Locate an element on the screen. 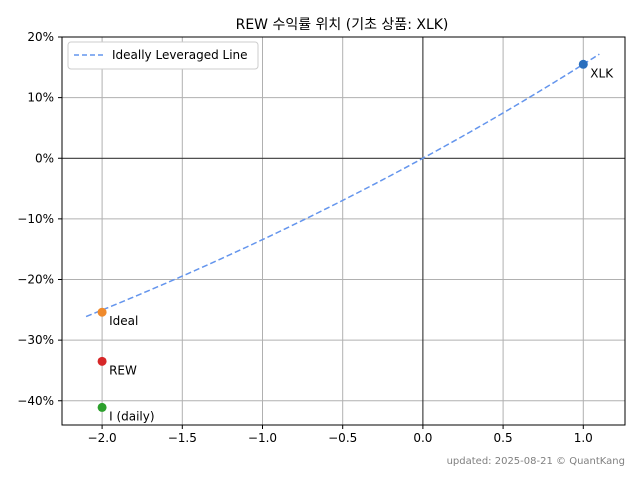 This screenshot has height=480, width=640. x-tick-label: 0.0 is located at coordinates (422, 438).